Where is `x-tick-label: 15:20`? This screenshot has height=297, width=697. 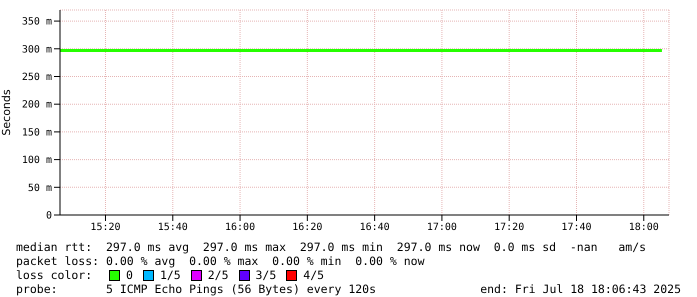 x-tick-label: 15:20 is located at coordinates (105, 228).